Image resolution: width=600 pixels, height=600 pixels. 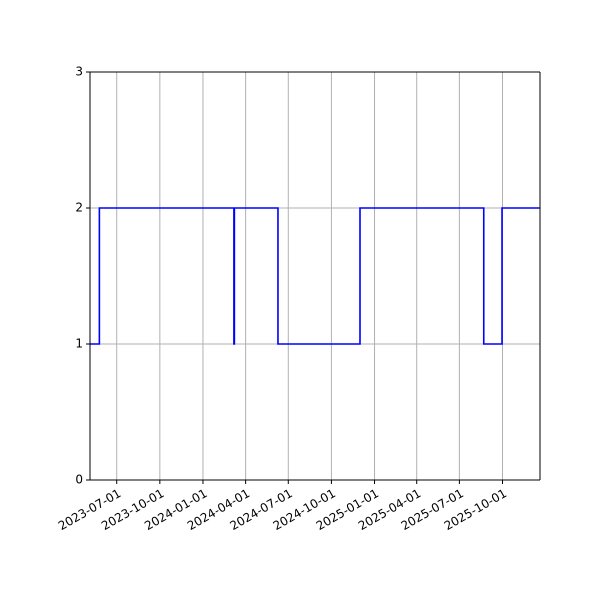 What do you see at coordinates (79, 72) in the screenshot?
I see `y-tick-label: 3` at bounding box center [79, 72].